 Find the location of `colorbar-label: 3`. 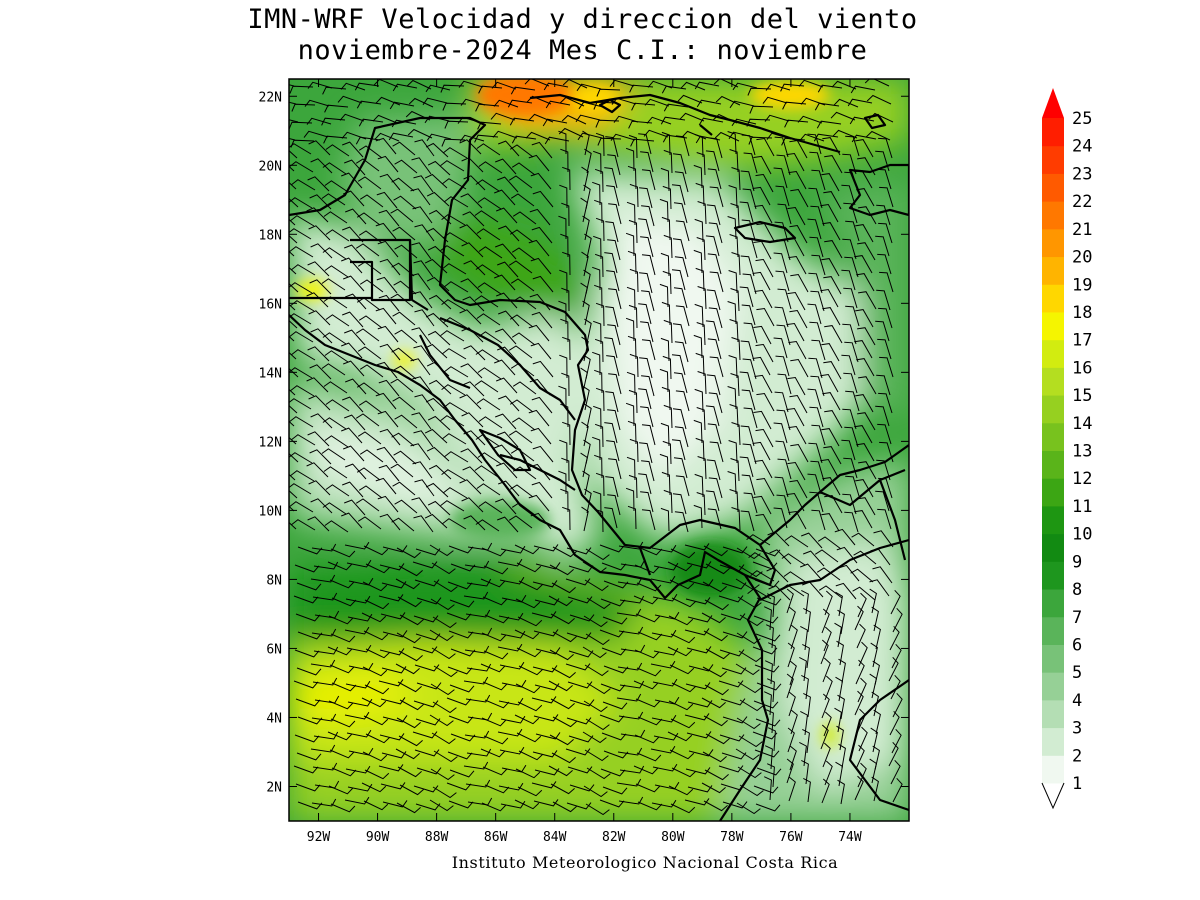

colorbar-label: 3 is located at coordinates (1077, 729).